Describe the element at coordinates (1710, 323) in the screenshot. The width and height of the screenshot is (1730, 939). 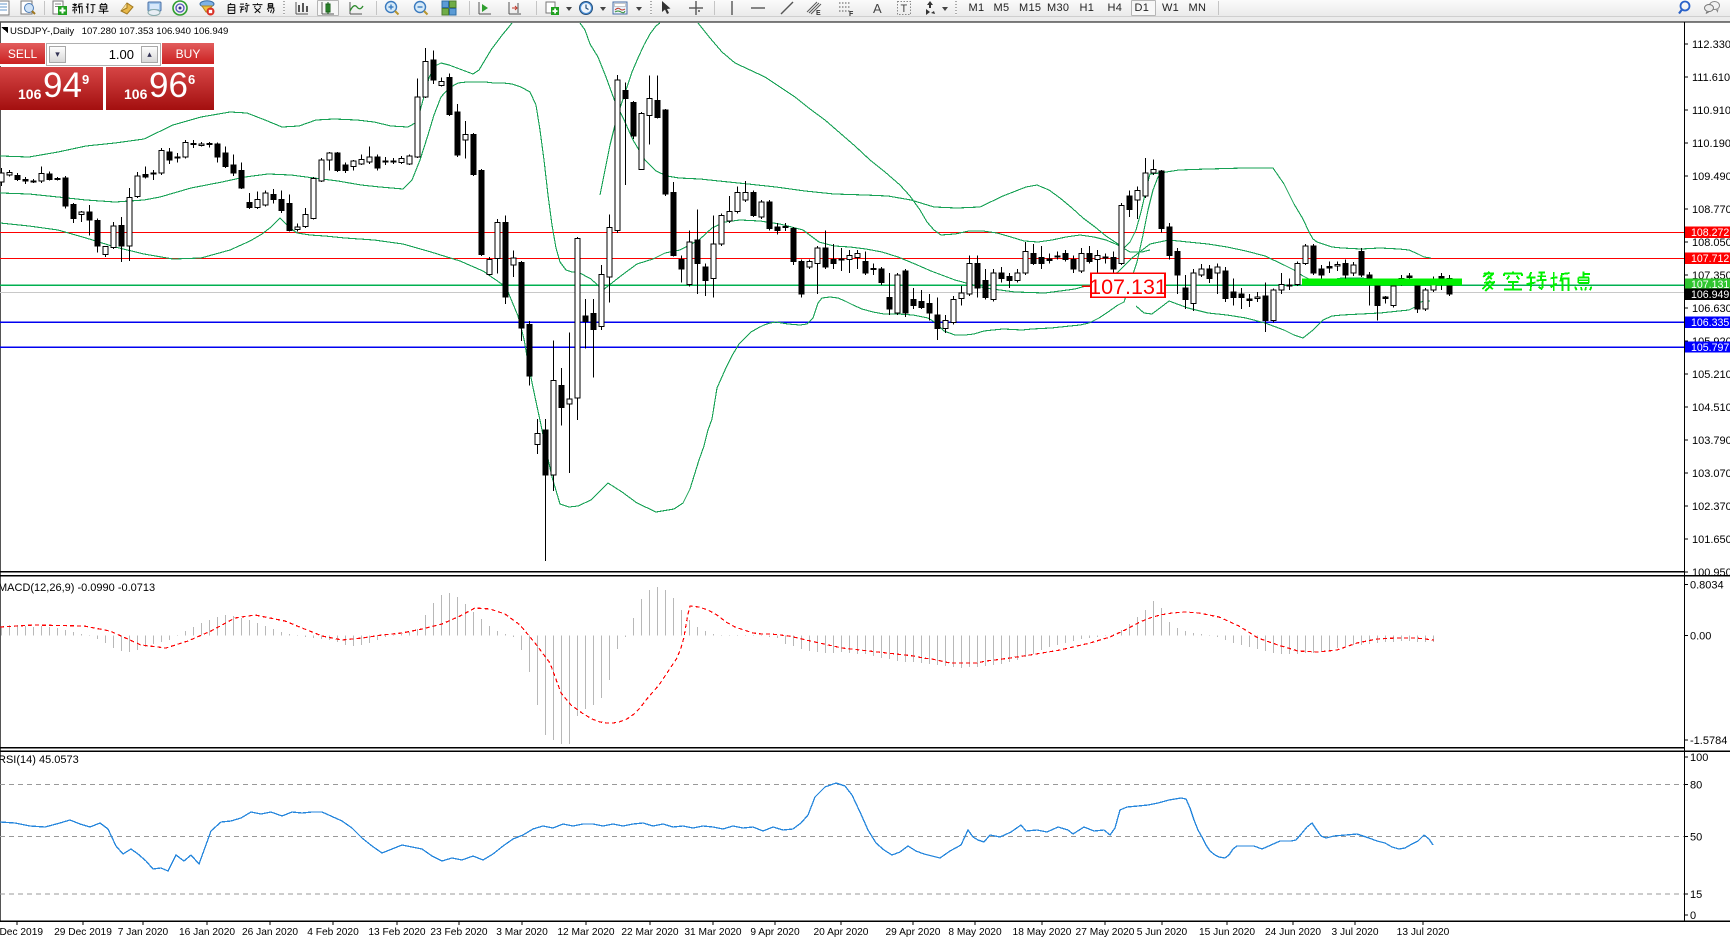
I see `svg-text: 106.335` at that location.